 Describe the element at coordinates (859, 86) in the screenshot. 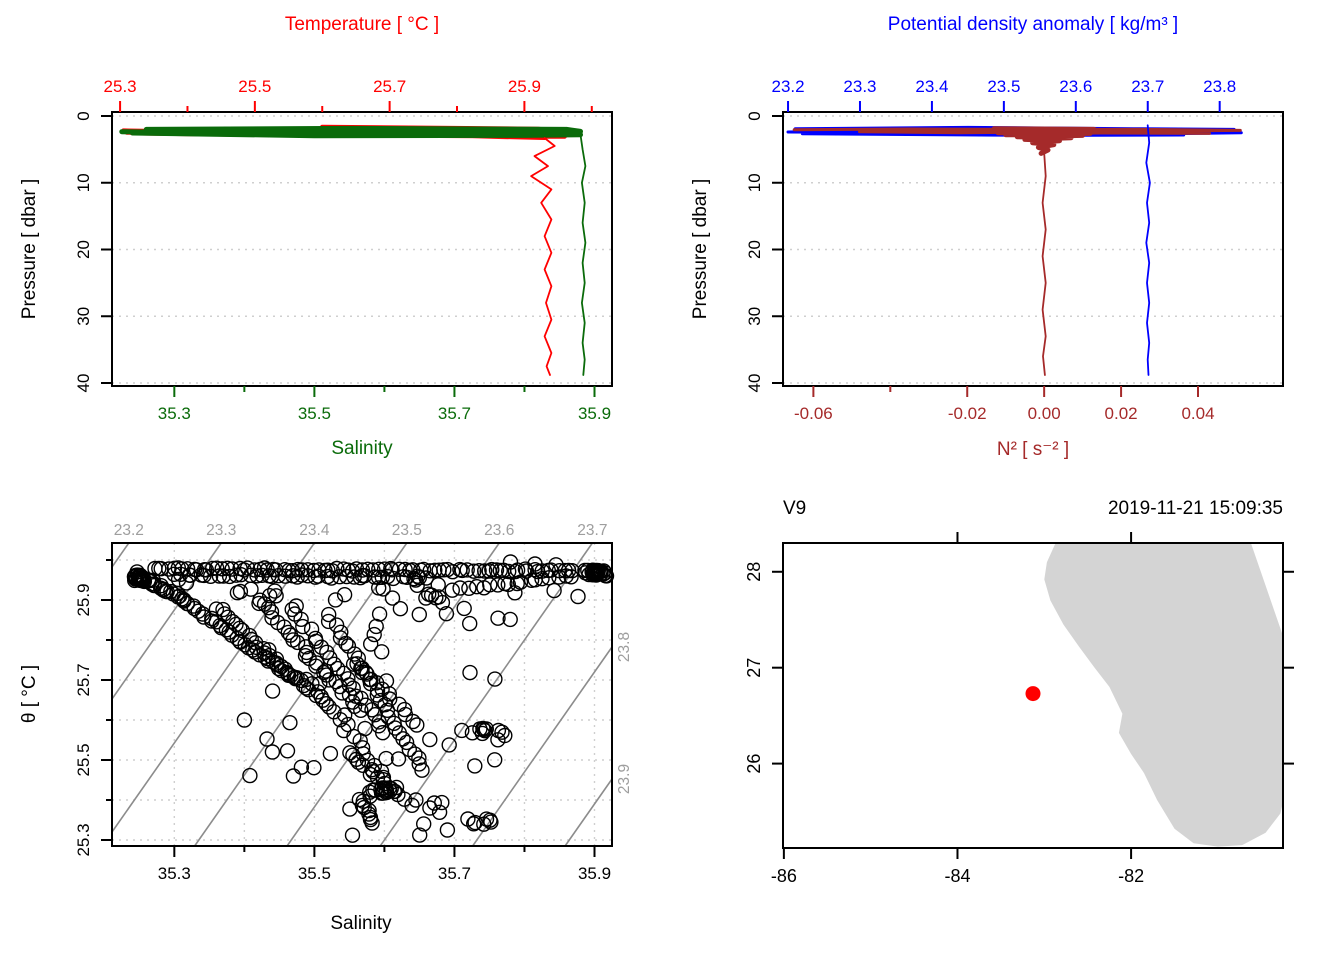

I see `axis-tick-label: 23.3` at that location.